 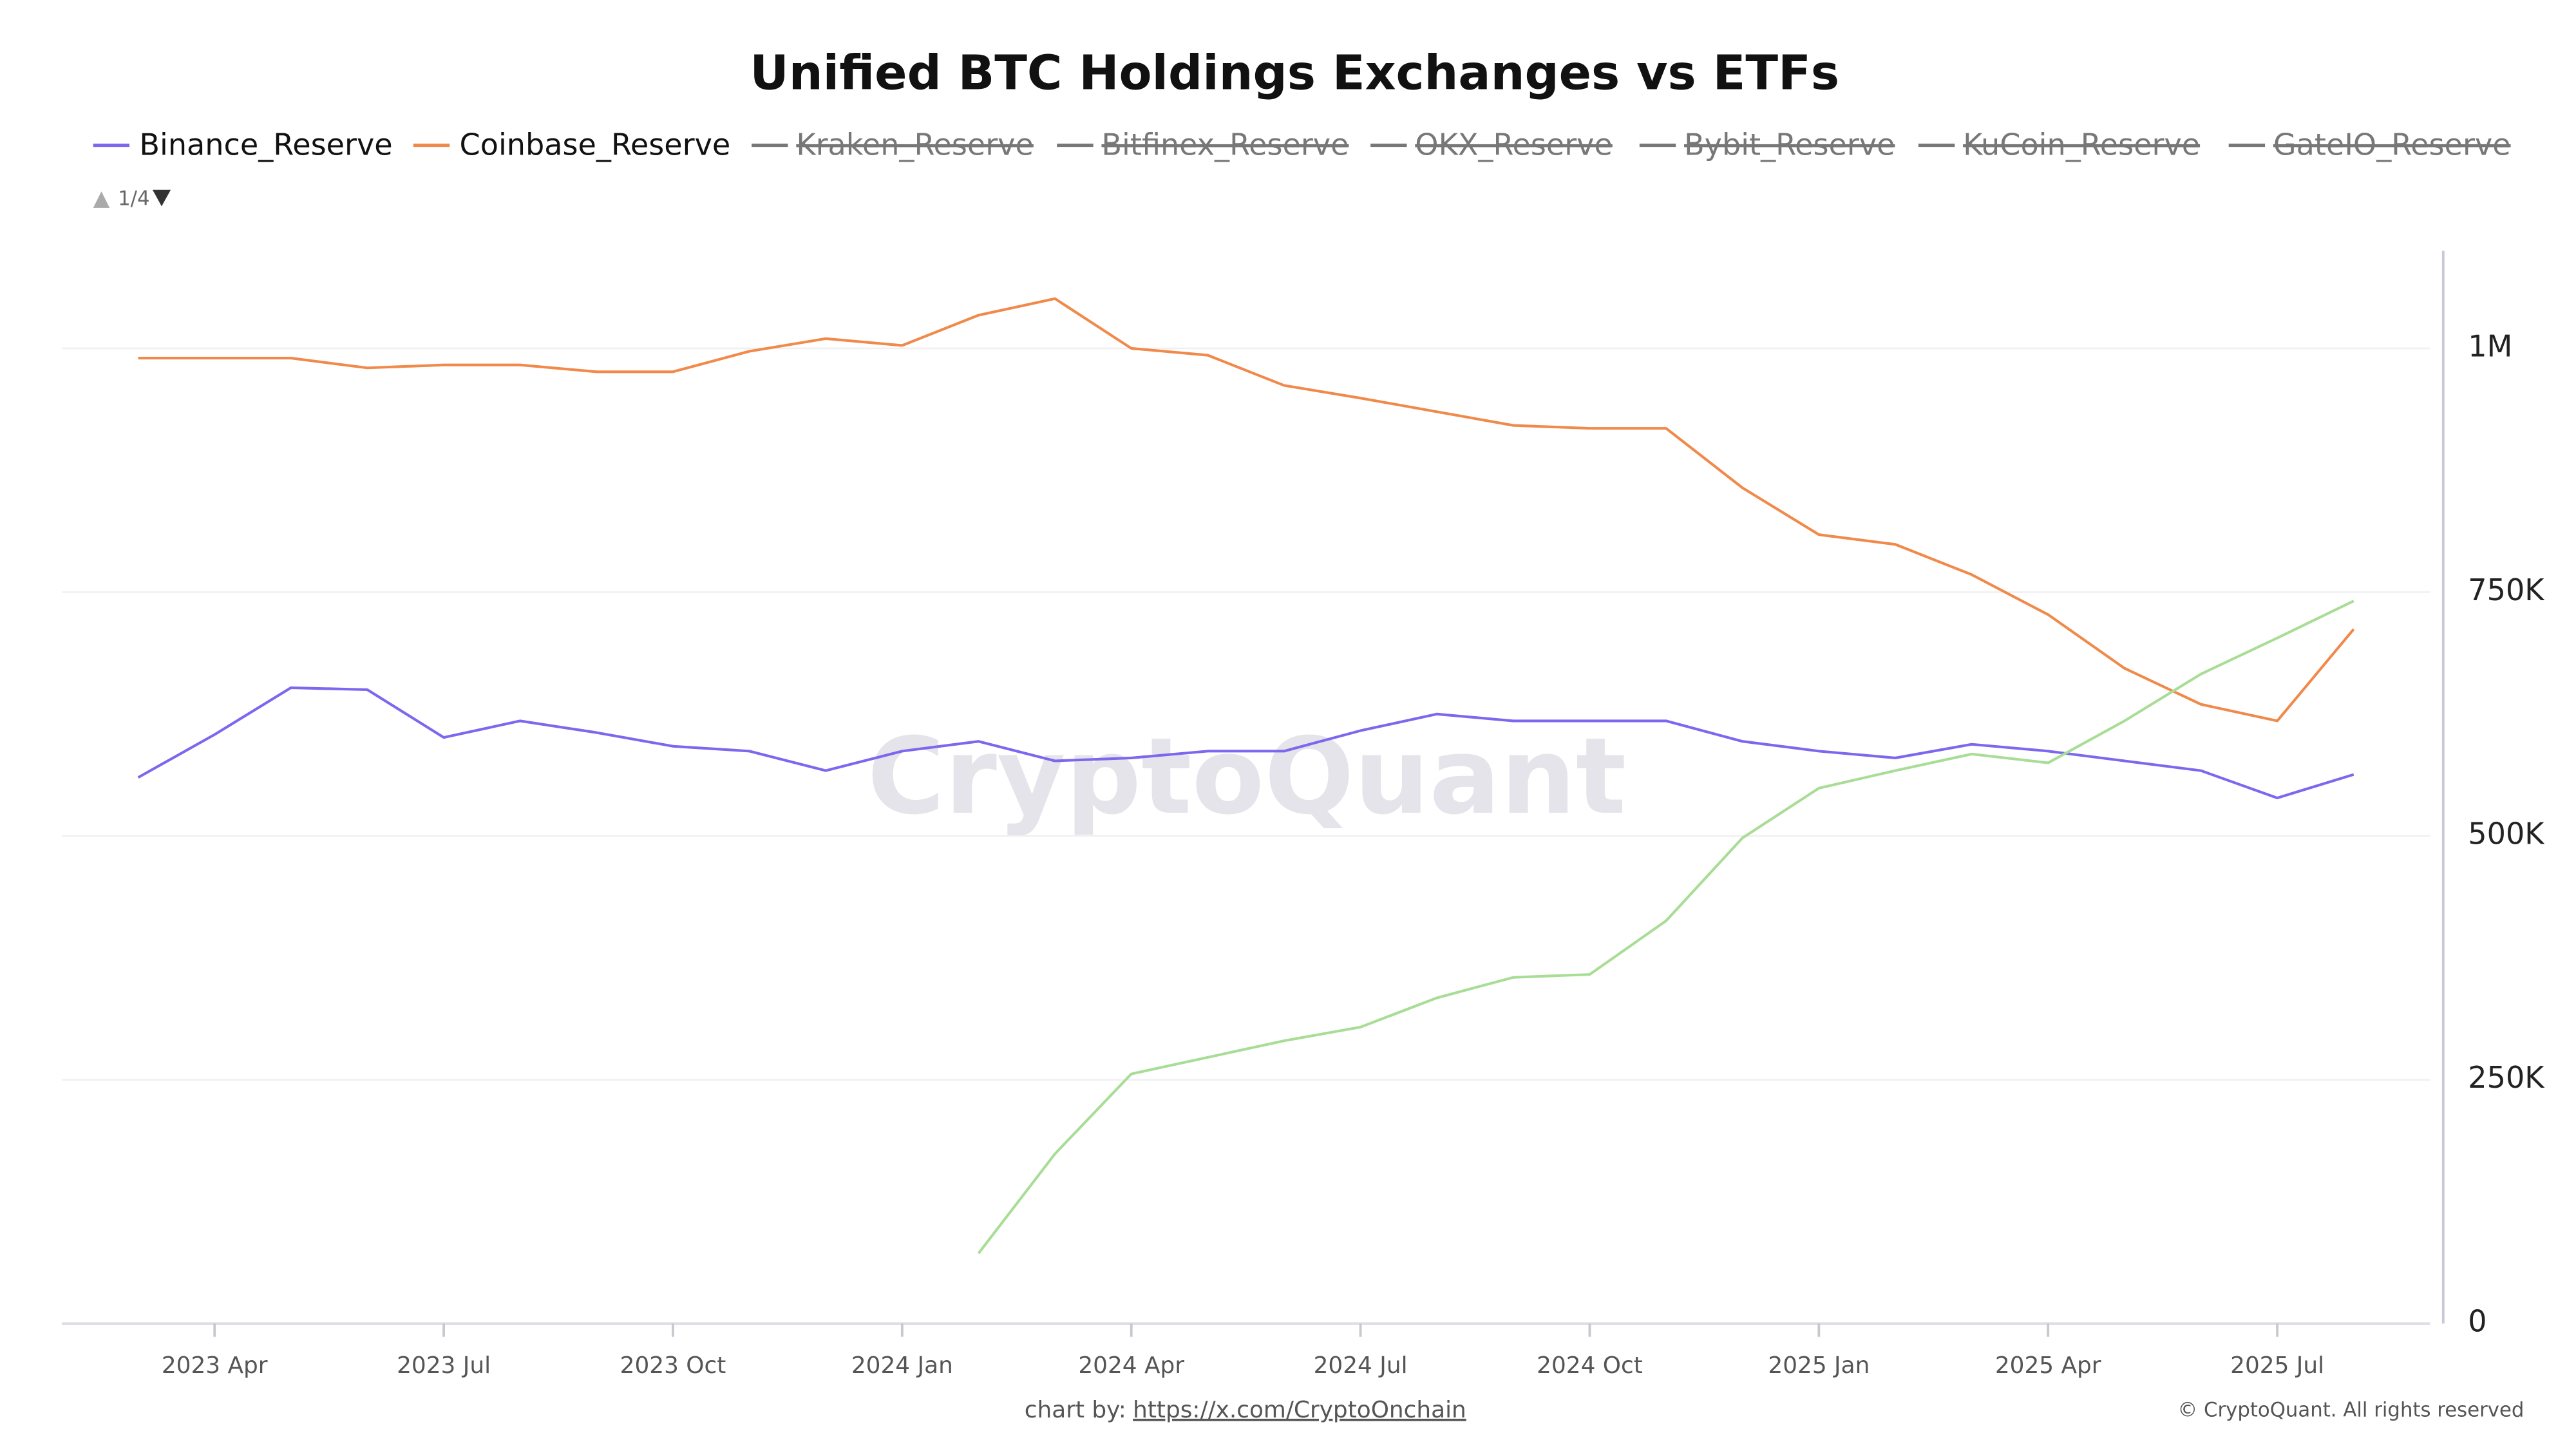 I want to click on x-tick-label: 2024 Oct, so click(x=1590, y=1366).